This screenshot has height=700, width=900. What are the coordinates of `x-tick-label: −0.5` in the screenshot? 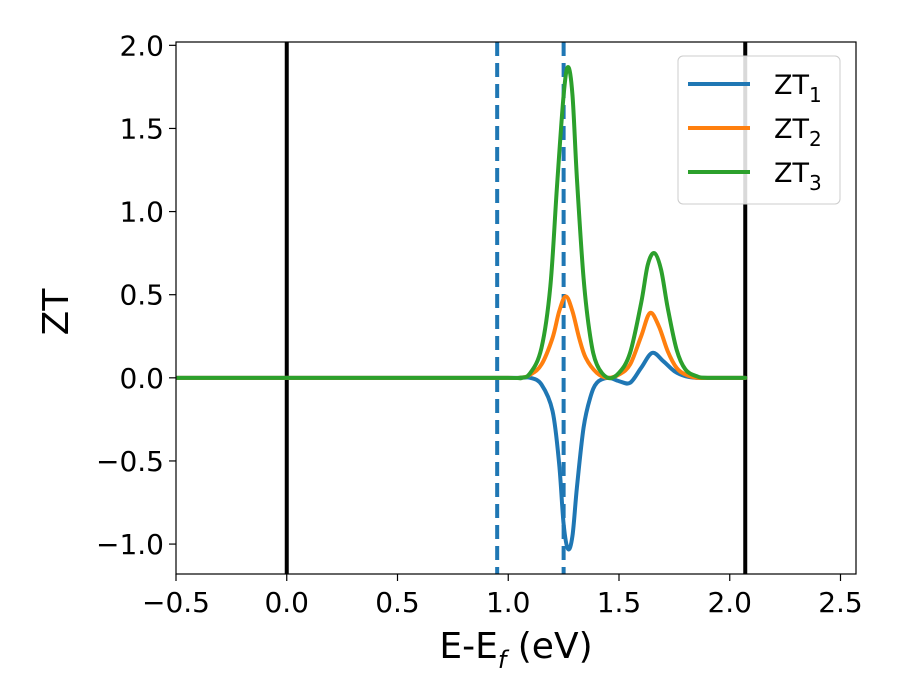 It's located at (176, 602).